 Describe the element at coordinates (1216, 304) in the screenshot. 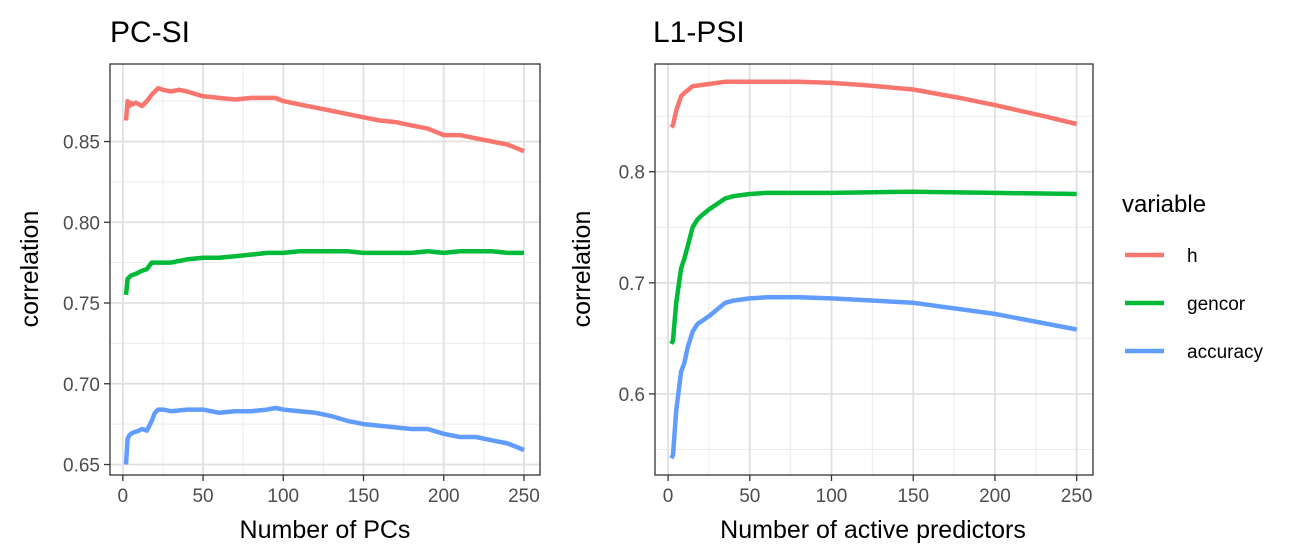

I see `legend-label-gencor: gencor` at that location.